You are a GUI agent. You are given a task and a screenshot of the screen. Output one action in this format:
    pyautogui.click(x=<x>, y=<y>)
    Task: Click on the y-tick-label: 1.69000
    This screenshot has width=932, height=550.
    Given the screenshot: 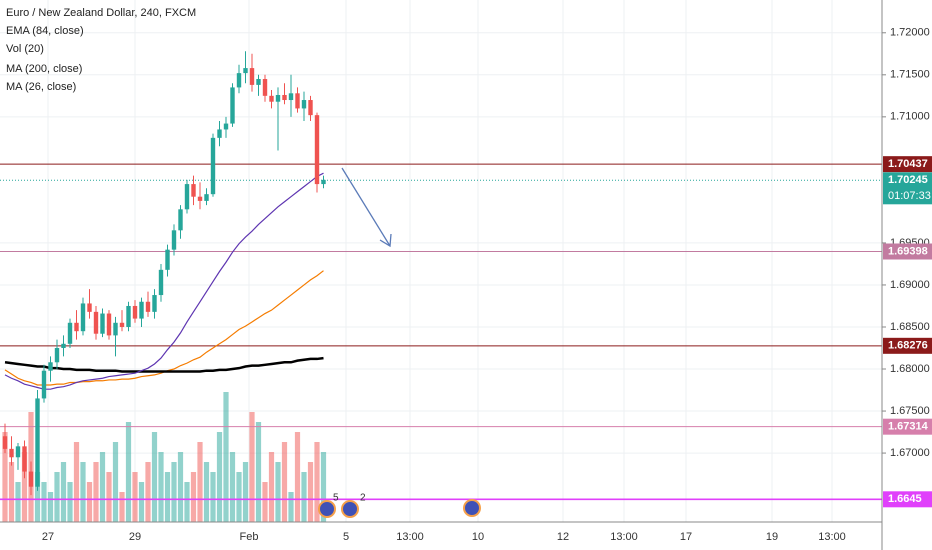 What is the action you would take?
    pyautogui.click(x=910, y=285)
    